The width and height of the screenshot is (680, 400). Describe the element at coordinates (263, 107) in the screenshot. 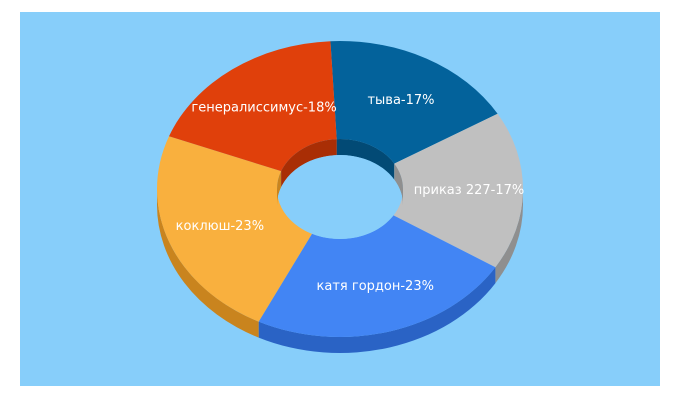

I see `slice-label-4: генералиссимус-18%` at that location.